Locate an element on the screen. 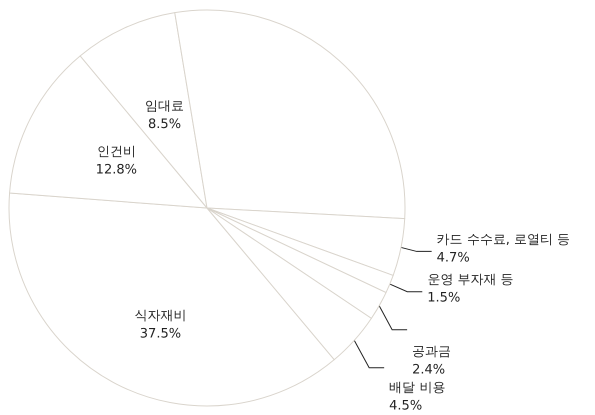 Image resolution: width=595 pixels, height=415 pixels. data-label: 12.8% is located at coordinates (116, 170).